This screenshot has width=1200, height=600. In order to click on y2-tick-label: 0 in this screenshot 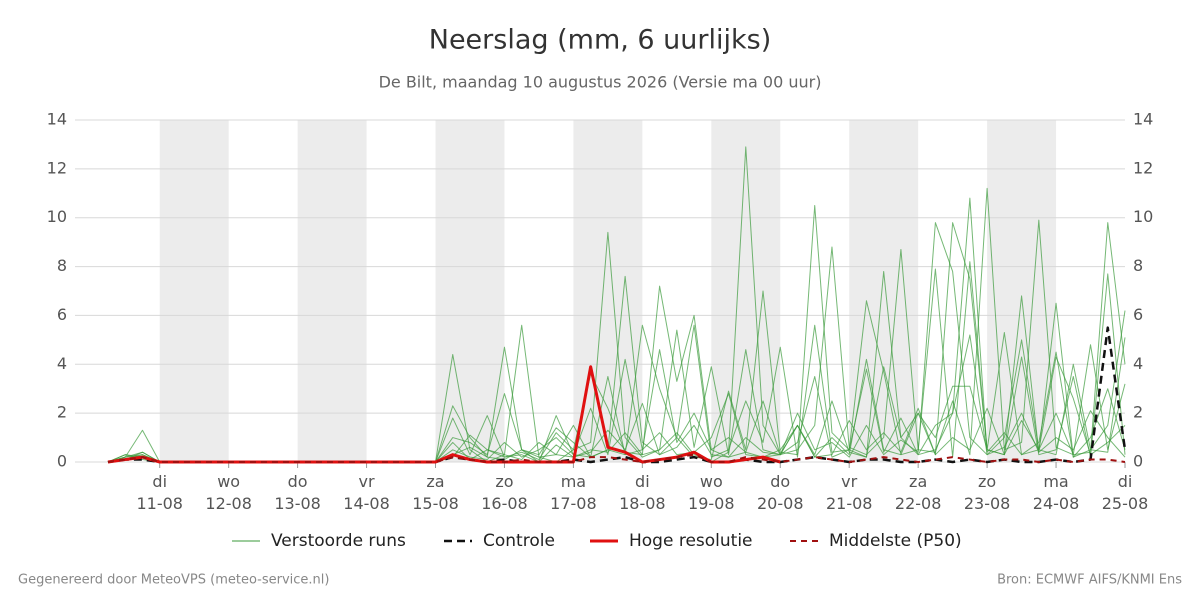, I will do `click(1138, 461)`.